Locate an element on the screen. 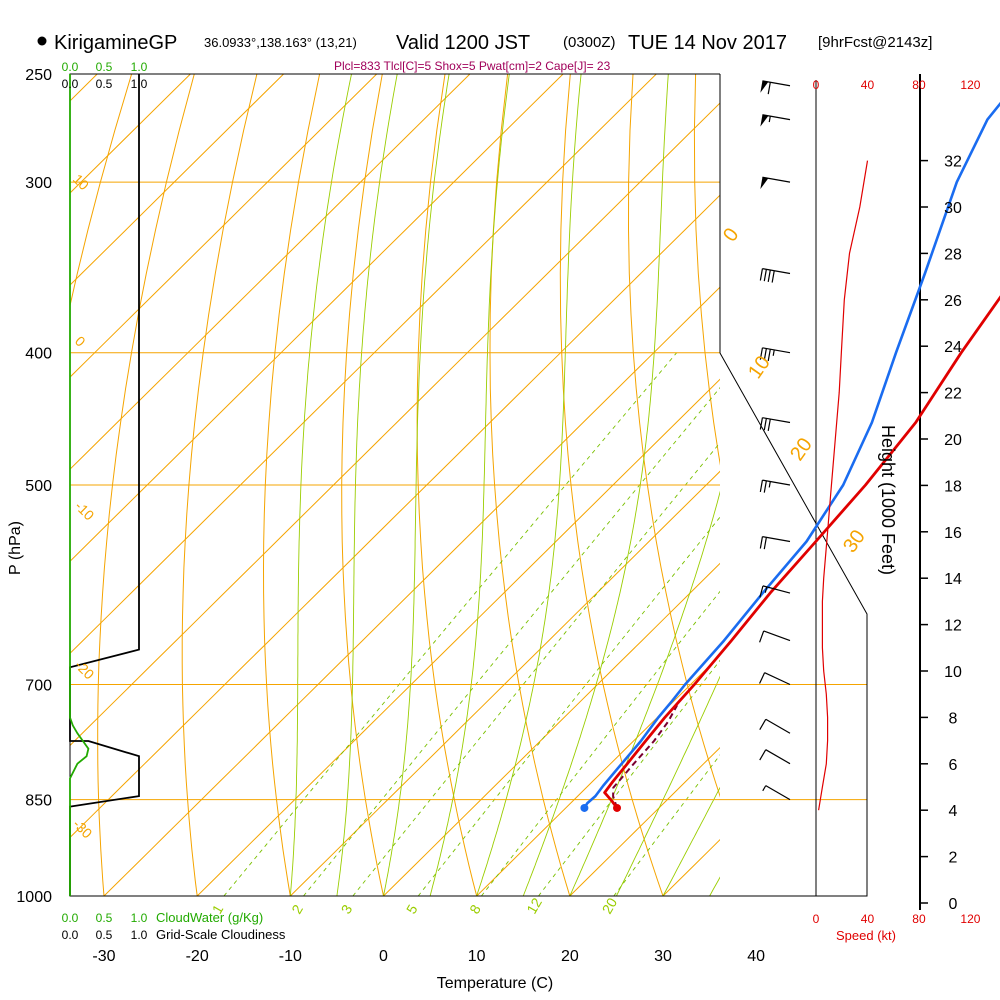 The image size is (1000, 1000). temperature-tick-label: 30 is located at coordinates (663, 956).